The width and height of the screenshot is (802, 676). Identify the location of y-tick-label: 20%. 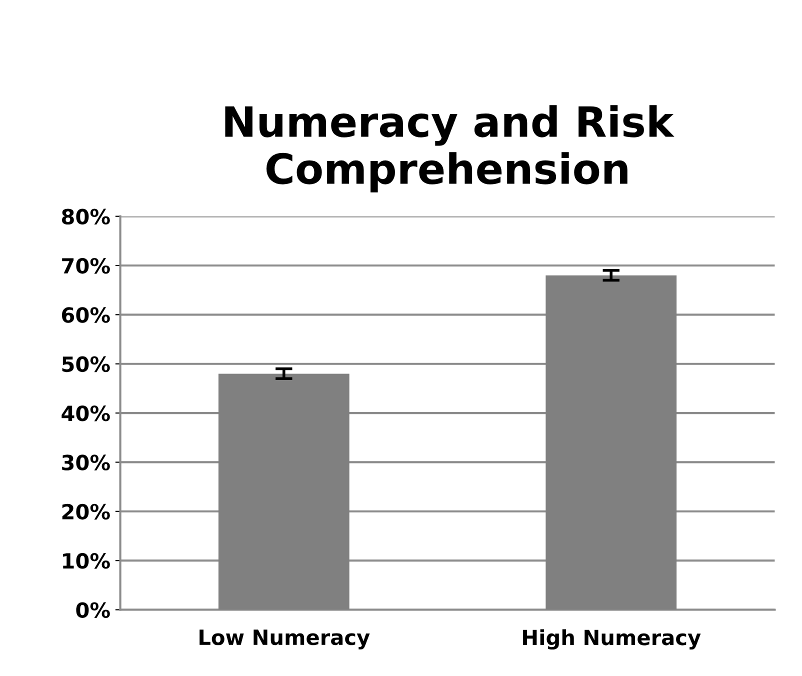
(86, 512).